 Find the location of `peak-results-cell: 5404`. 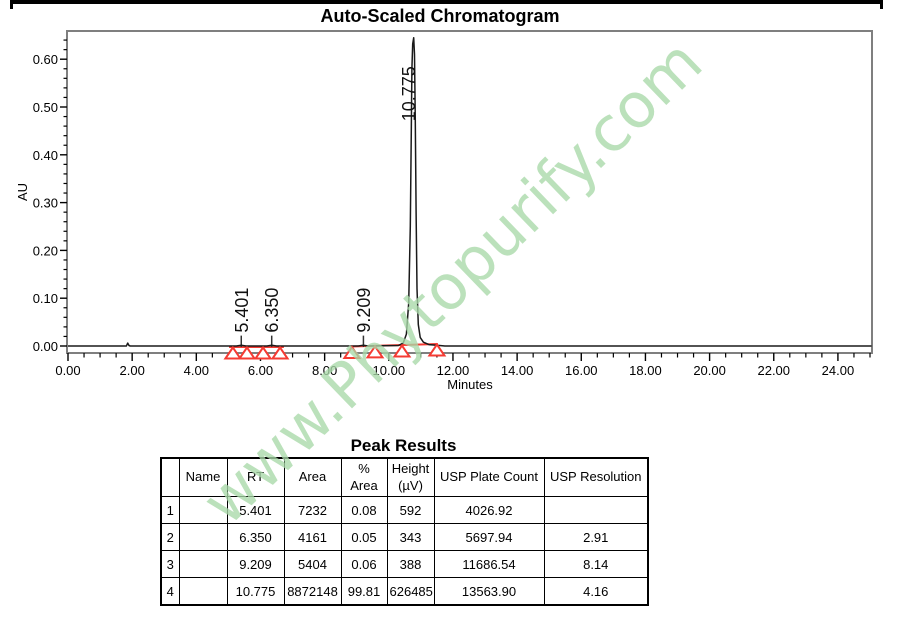

peak-results-cell: 5404 is located at coordinates (312, 564).